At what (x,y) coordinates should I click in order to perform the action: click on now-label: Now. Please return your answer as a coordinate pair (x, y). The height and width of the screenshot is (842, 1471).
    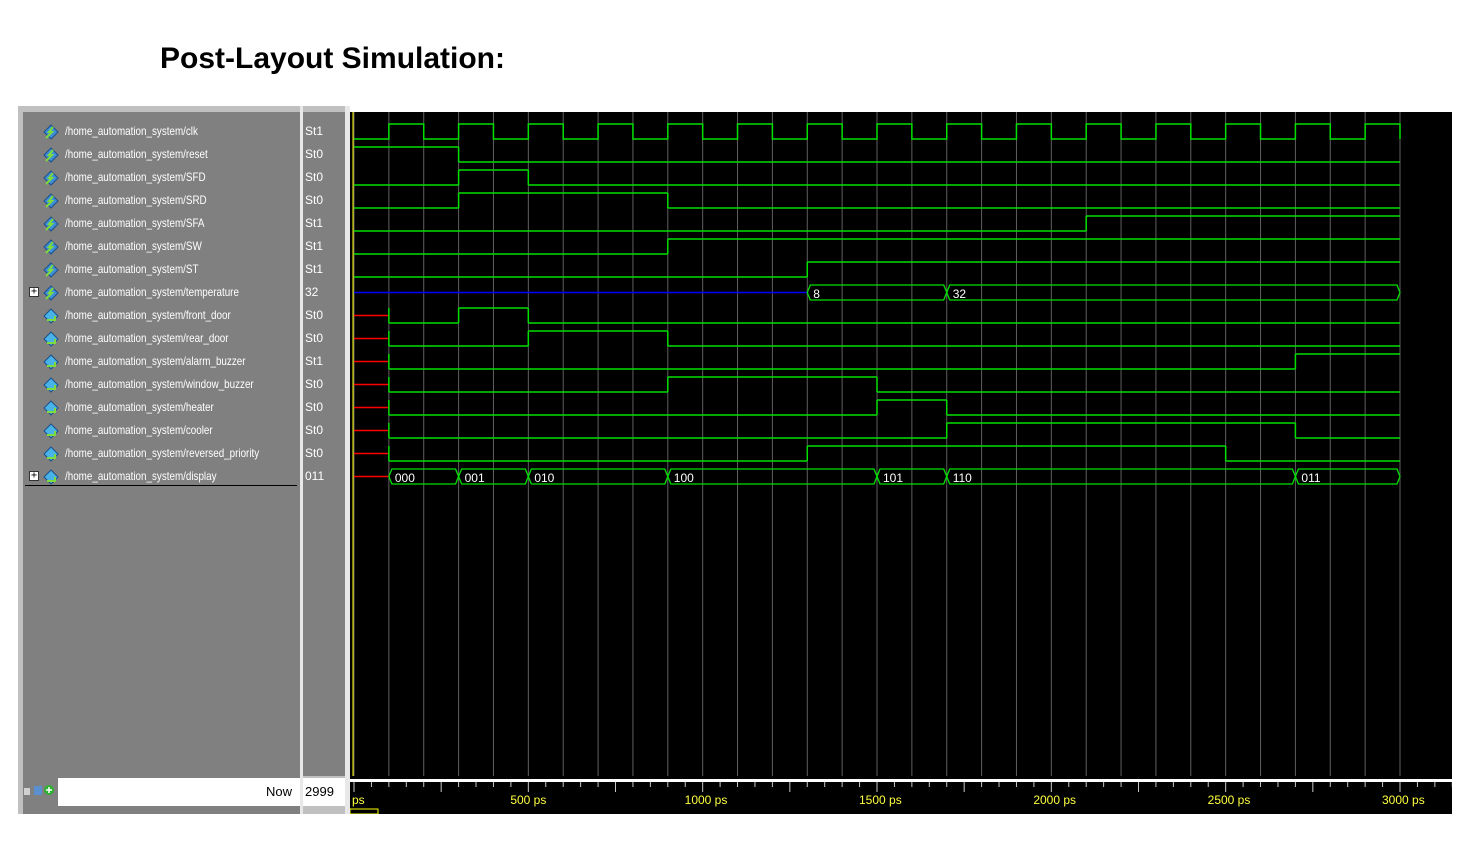
    Looking at the image, I should click on (278, 791).